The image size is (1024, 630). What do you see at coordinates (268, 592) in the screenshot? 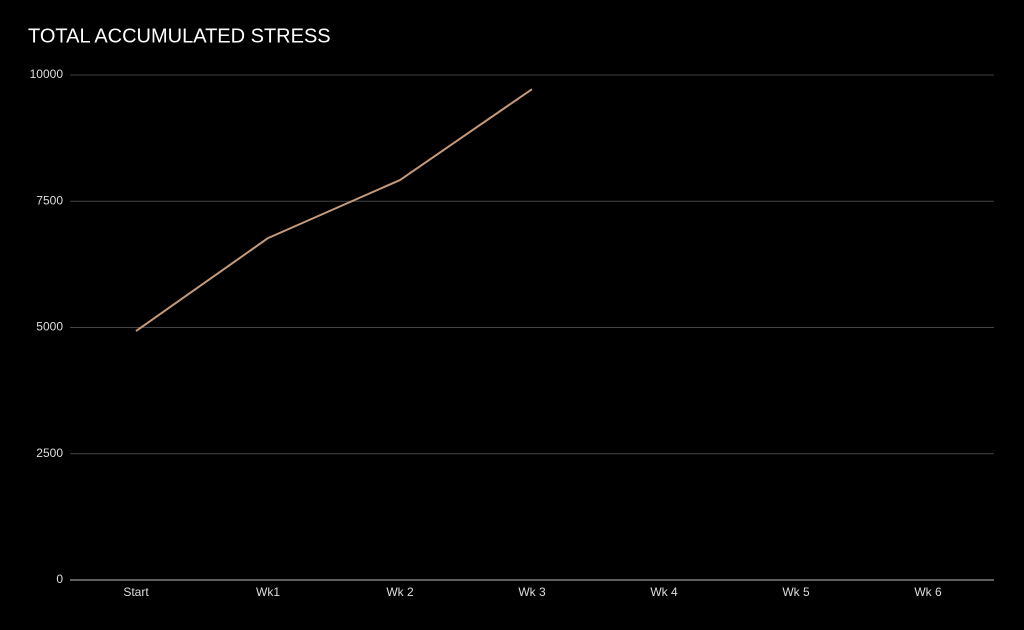
I see `x-tick-label: Wk1` at bounding box center [268, 592].